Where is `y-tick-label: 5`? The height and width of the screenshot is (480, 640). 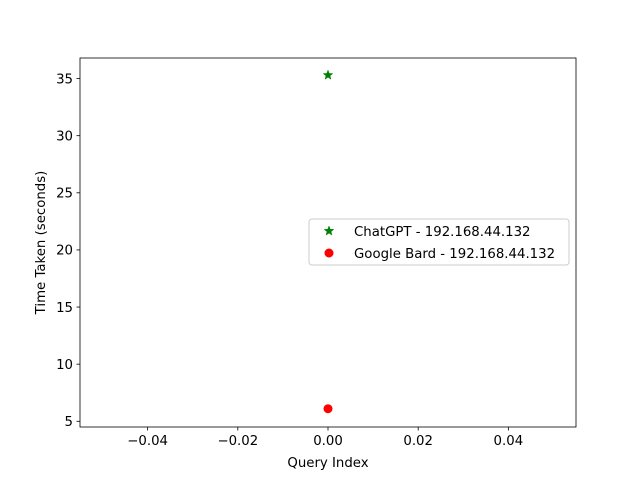
y-tick-label: 5 is located at coordinates (69, 422).